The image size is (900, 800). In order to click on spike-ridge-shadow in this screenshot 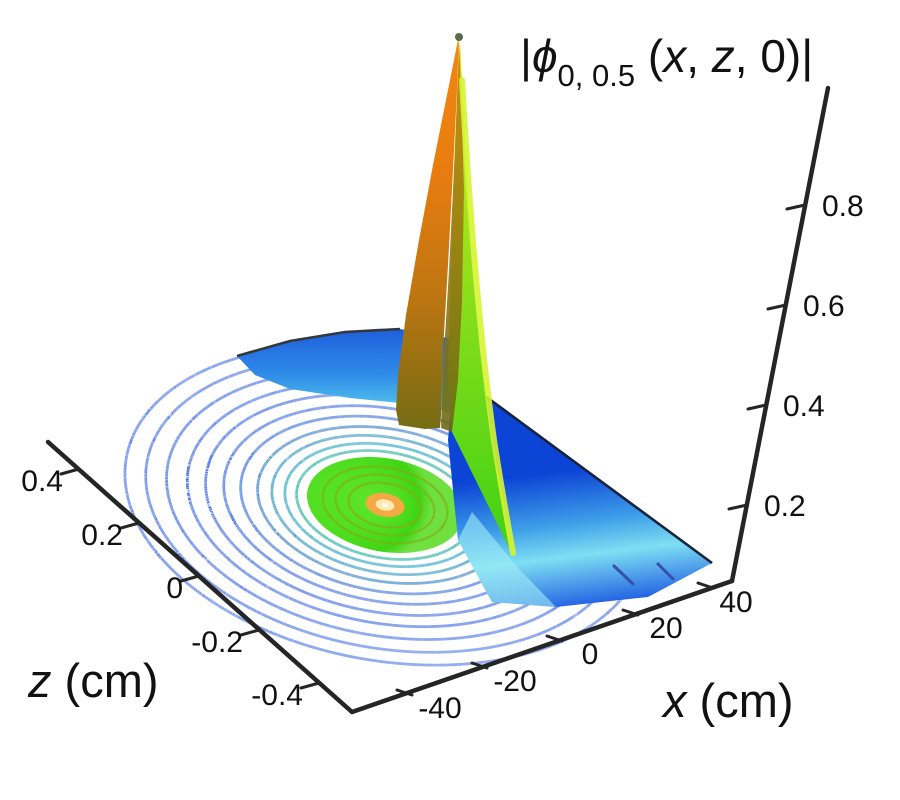, I will do `click(452, 236)`.